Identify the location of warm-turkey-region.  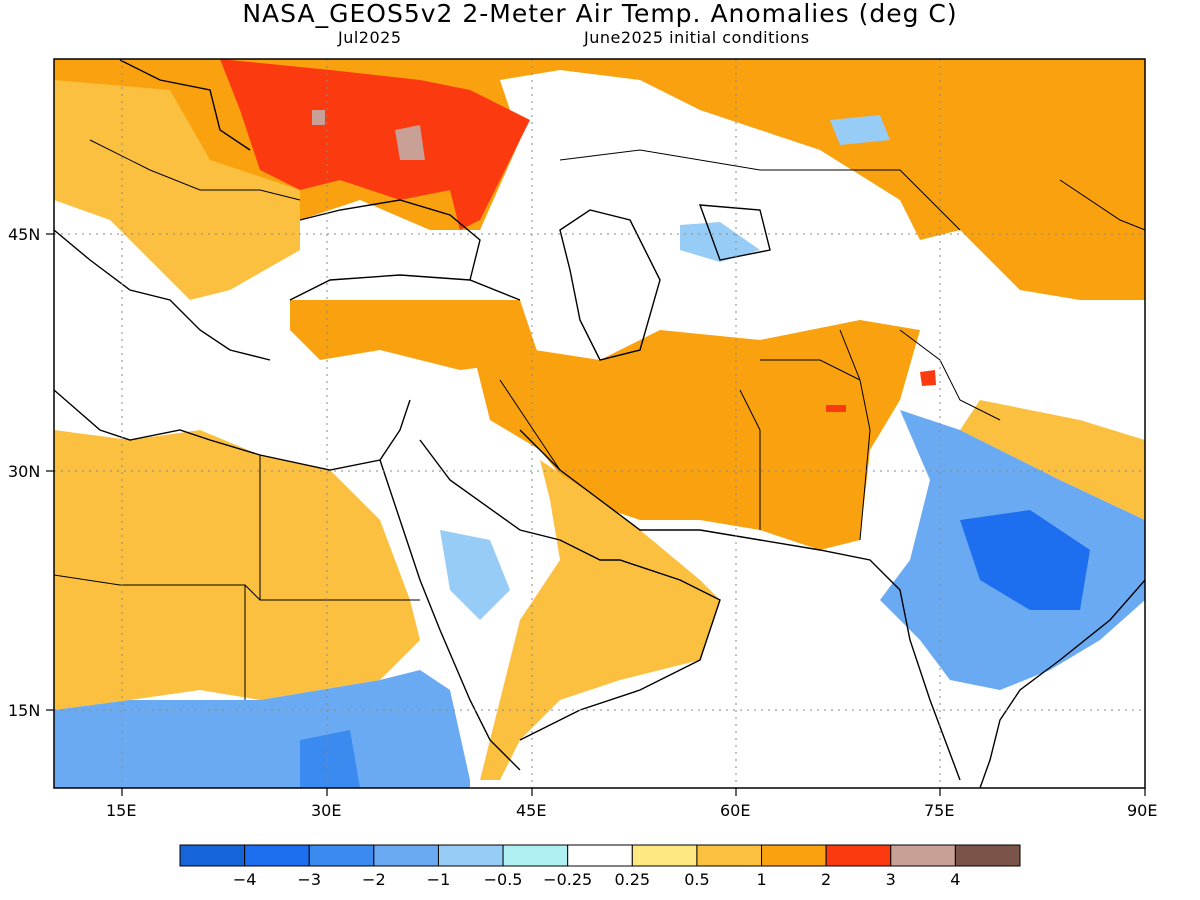
(415, 335).